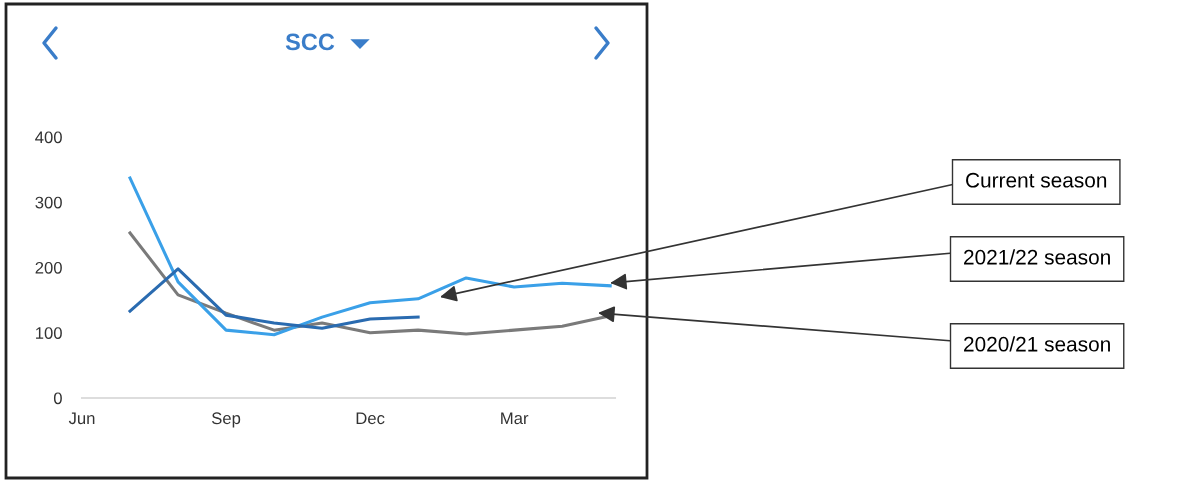 The height and width of the screenshot is (482, 1197). What do you see at coordinates (1037, 257) in the screenshot?
I see `text: 2021/22 season` at bounding box center [1037, 257].